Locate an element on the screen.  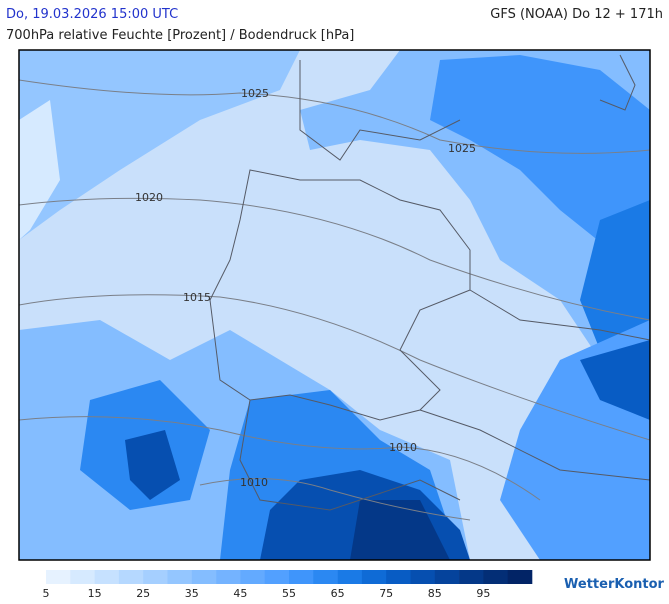
legend-label: 35 is located at coordinates (192, 593).